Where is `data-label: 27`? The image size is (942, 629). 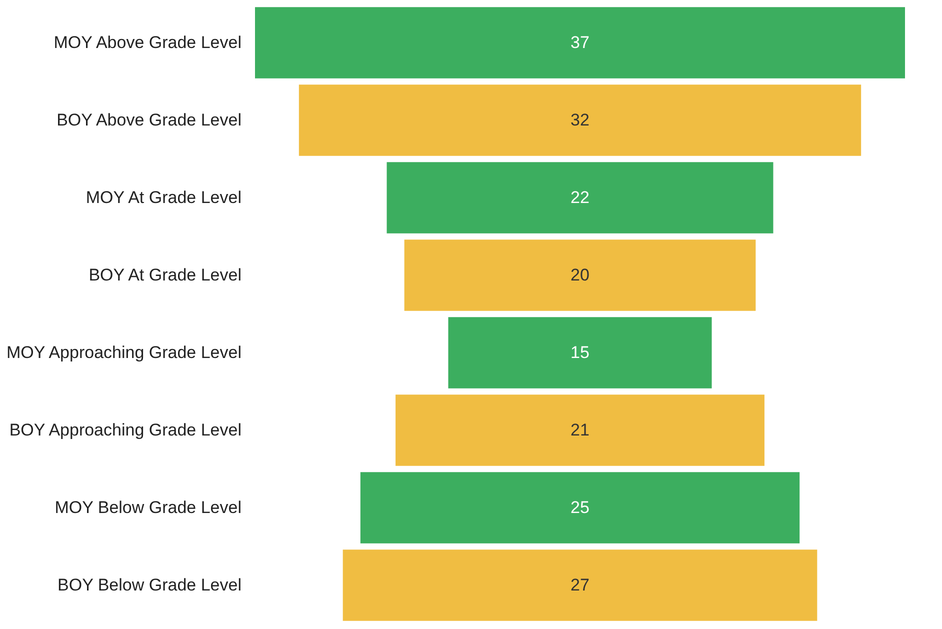 data-label: 27 is located at coordinates (580, 584).